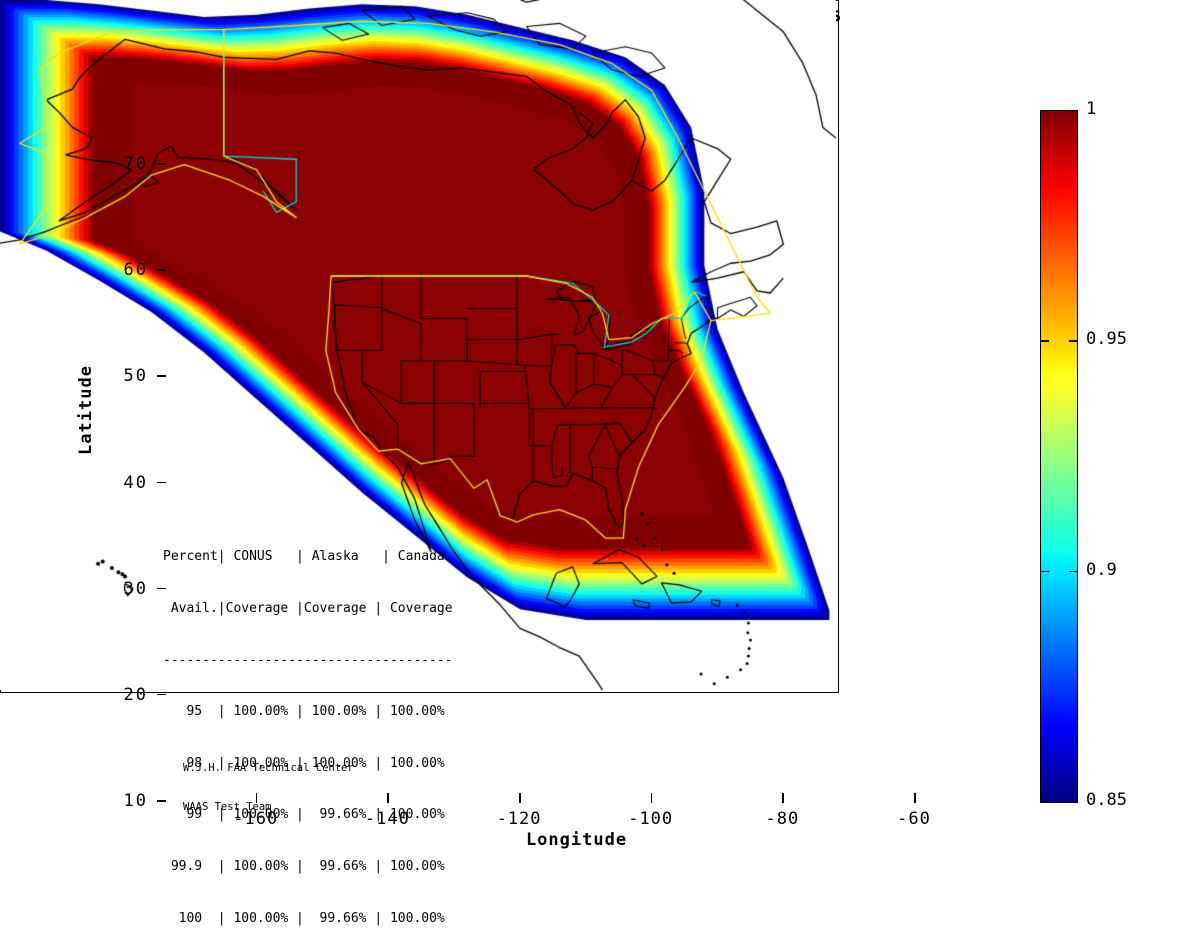 The width and height of the screenshot is (1200, 944). What do you see at coordinates (387, 819) in the screenshot?
I see `x-tick-label: -140` at bounding box center [387, 819].